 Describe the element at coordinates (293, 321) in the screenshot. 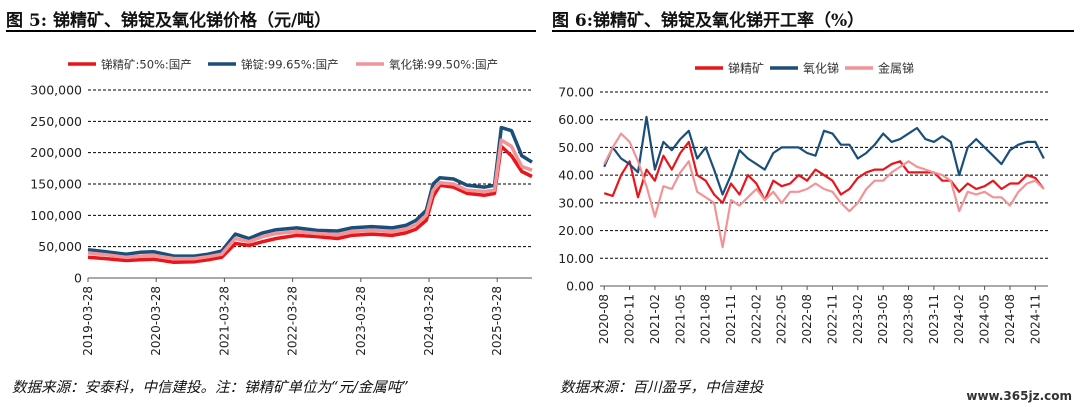

I see `x-tick-label: 2022-03-28` at that location.